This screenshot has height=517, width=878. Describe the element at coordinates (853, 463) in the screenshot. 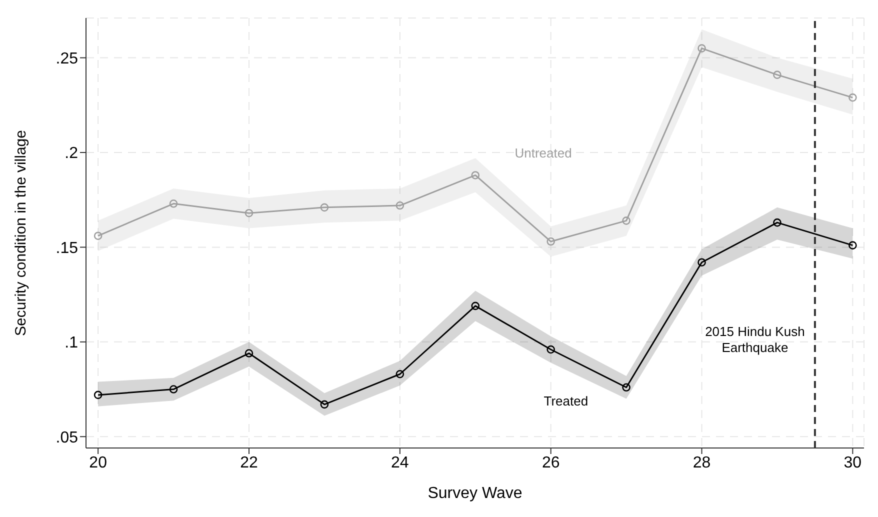

I see `x-tick-label: 30` at that location.